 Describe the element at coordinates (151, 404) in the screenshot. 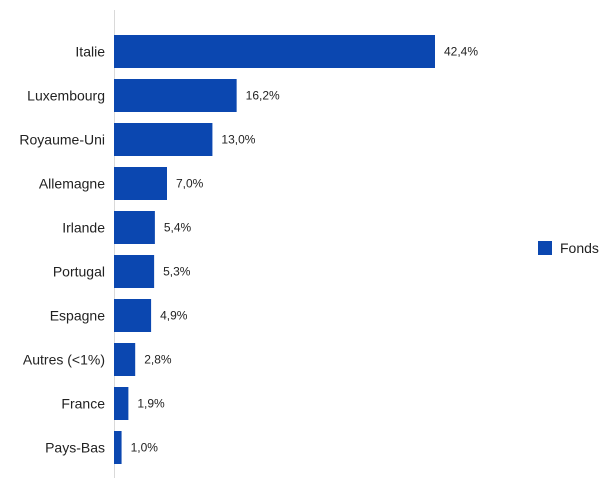

I see `value-label-france: 1,9%` at that location.